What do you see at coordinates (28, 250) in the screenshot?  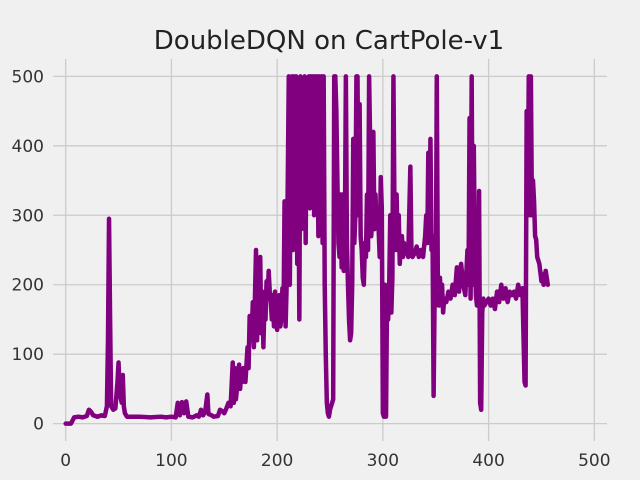 I see `y-axis-ticks: 0 100 200 300 400 500` at bounding box center [28, 250].